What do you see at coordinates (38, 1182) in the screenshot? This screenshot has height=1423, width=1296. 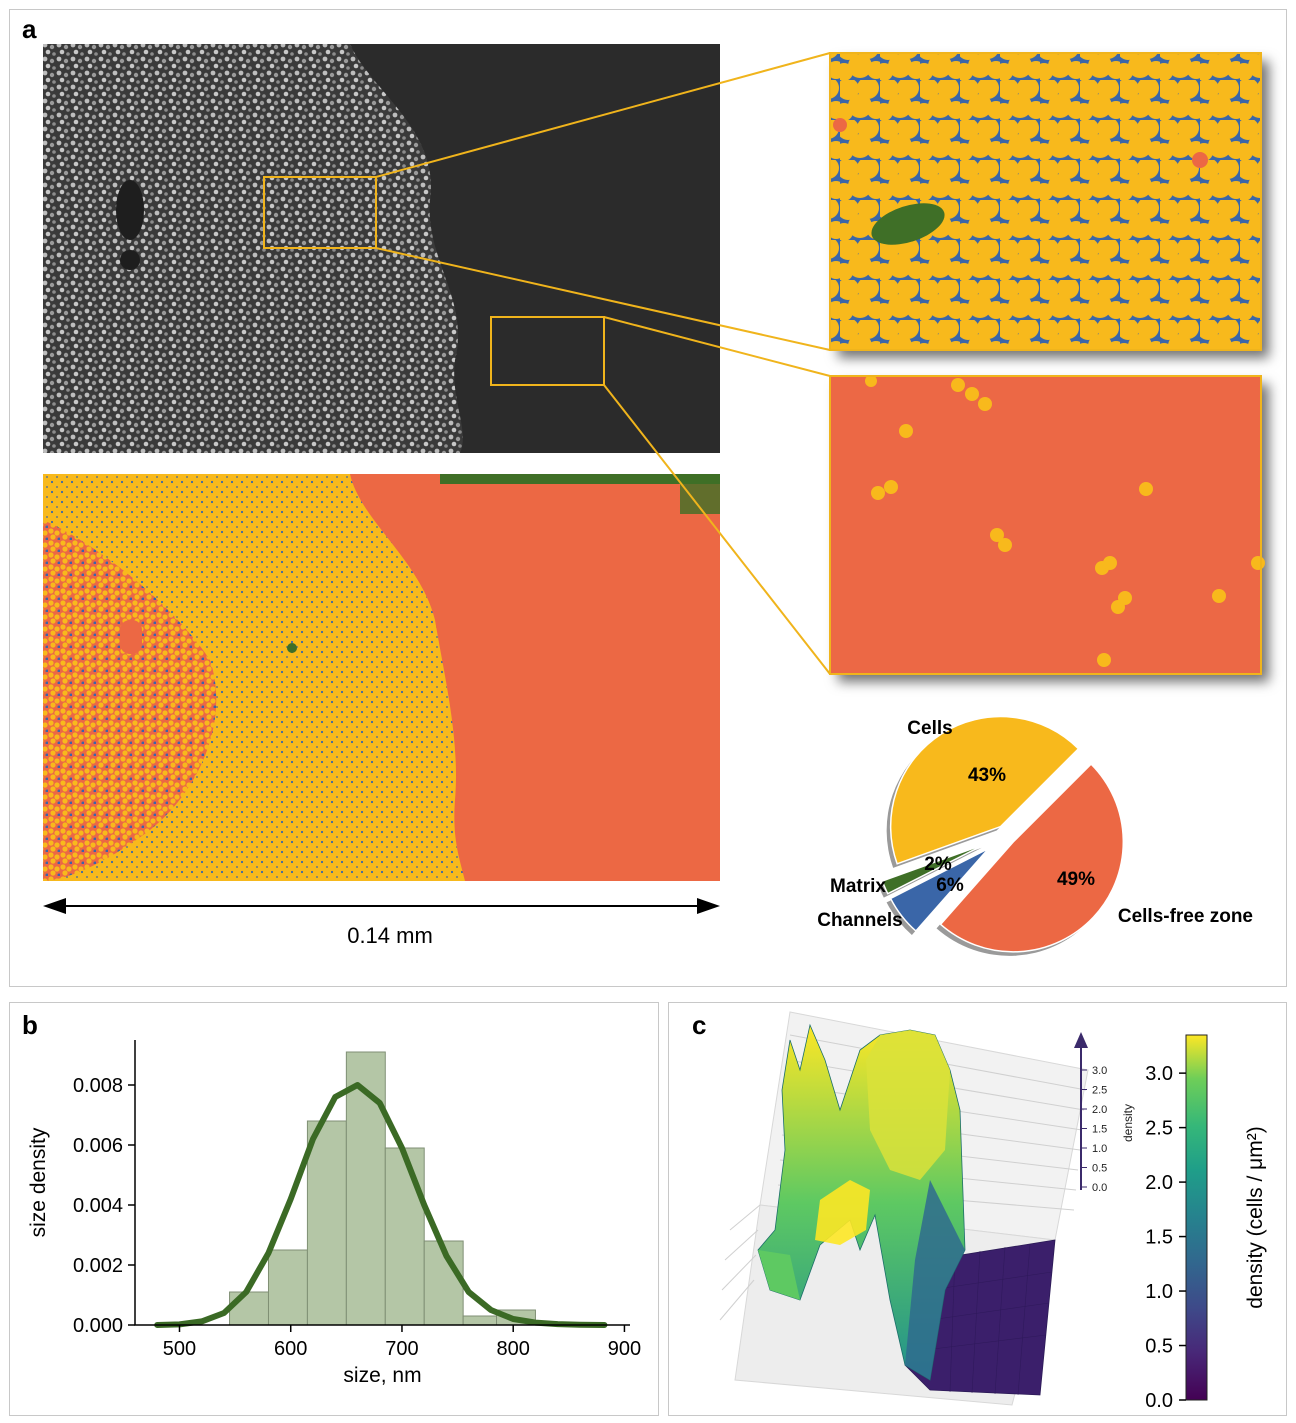 I see `y-axis-label: size density` at bounding box center [38, 1182].